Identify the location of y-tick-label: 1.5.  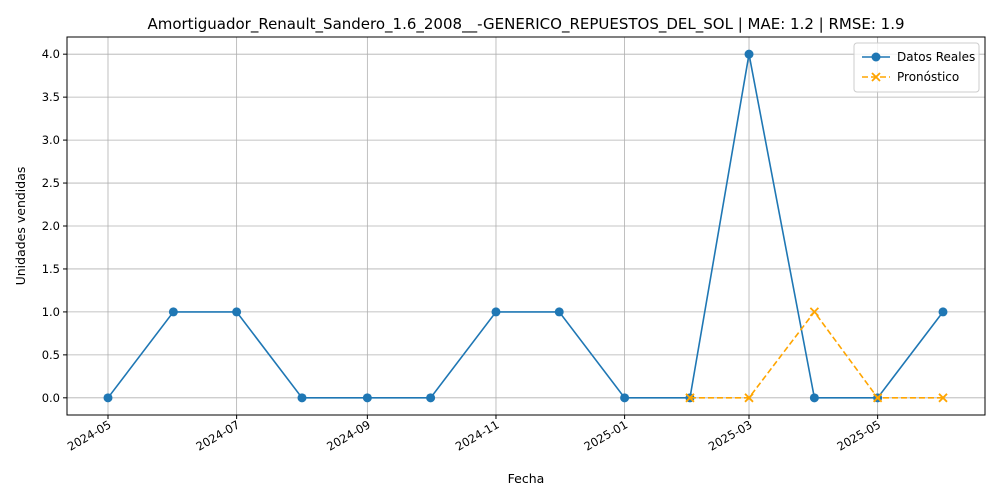
(51, 269).